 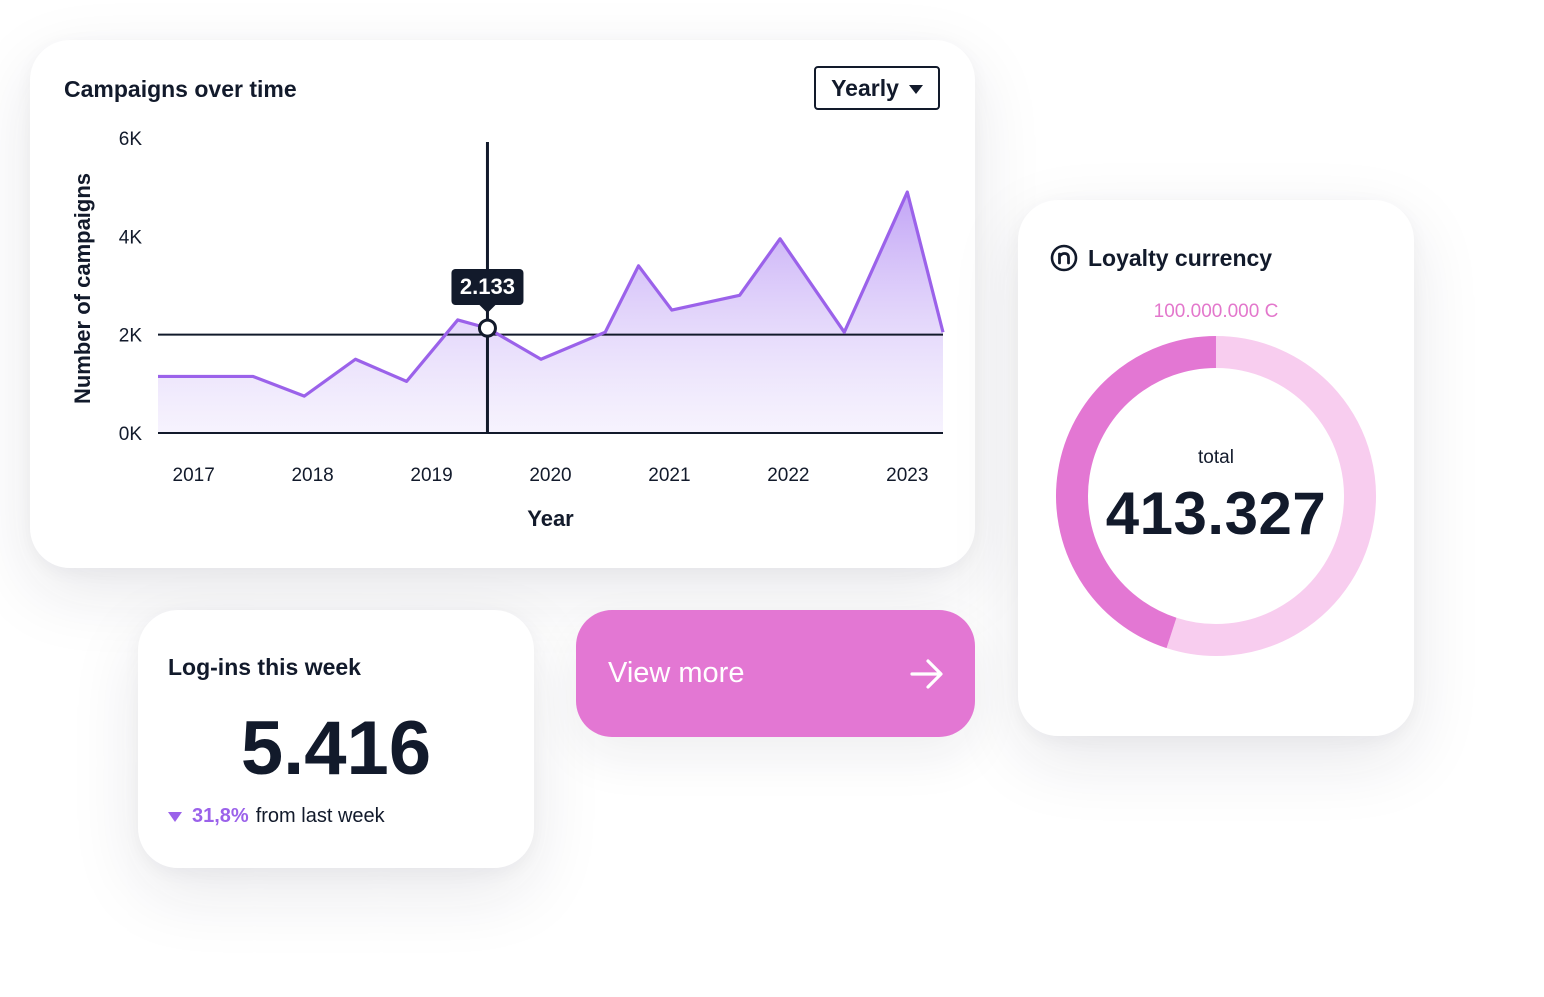 I want to click on x-tick-label: 2023, so click(x=907, y=475).